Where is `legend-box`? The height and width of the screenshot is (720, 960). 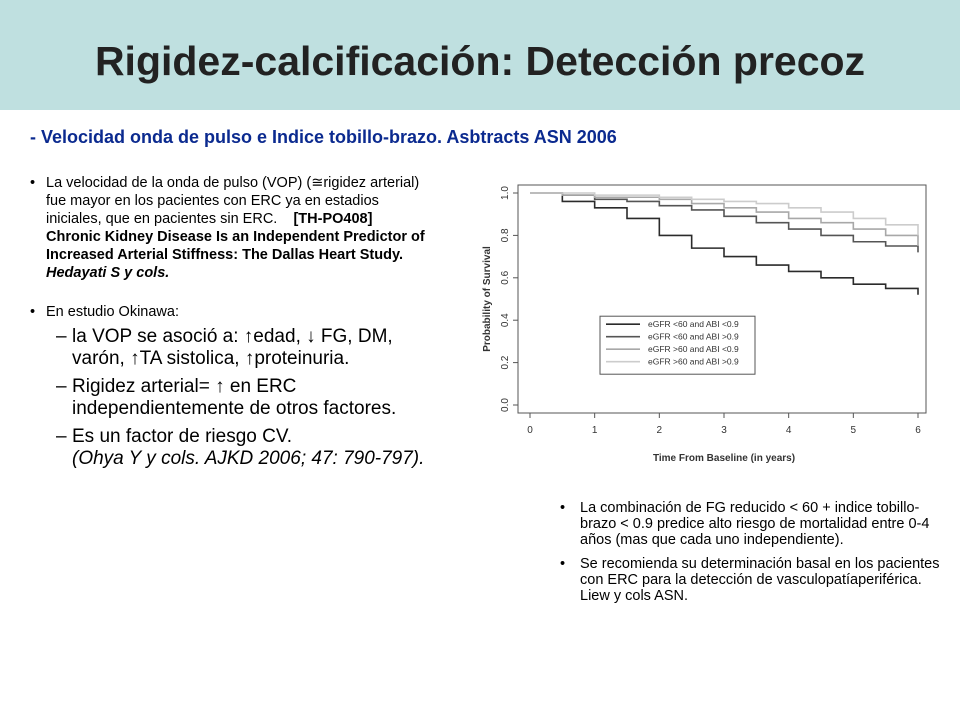 legend-box is located at coordinates (677, 345).